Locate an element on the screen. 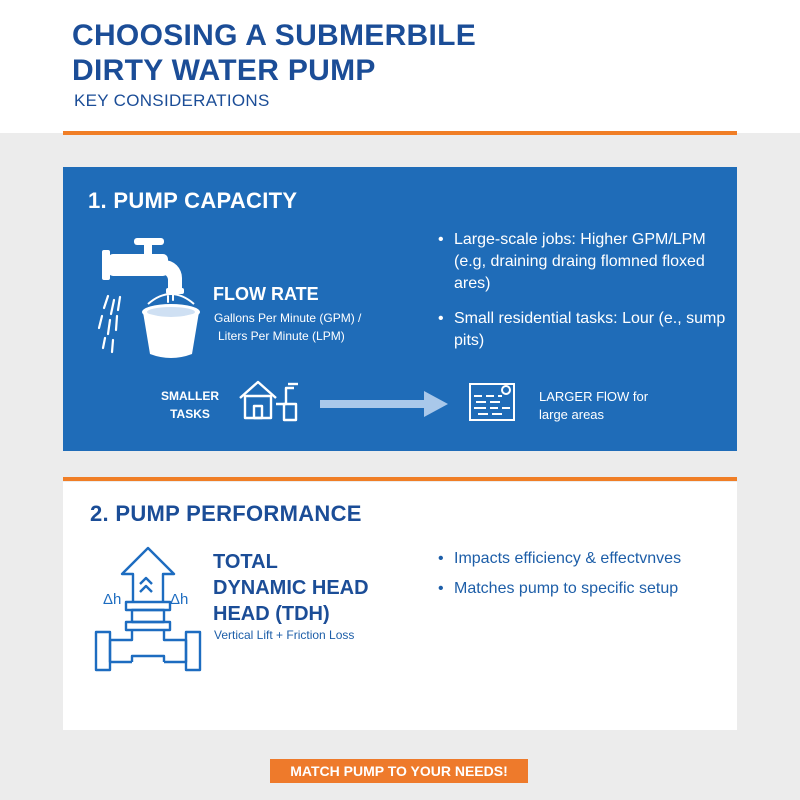  list-item: Impacts efficiency & effectvnves is located at coordinates (586, 559).